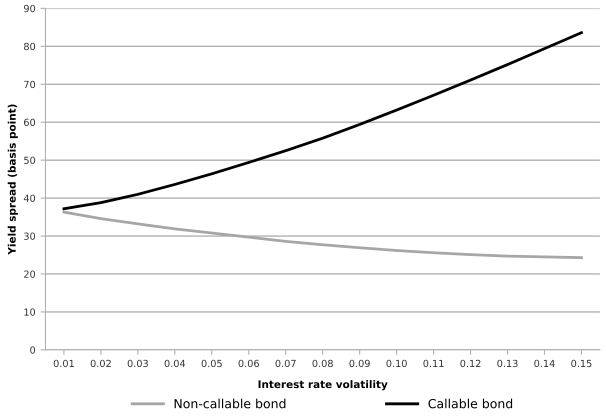  I want to click on x-axis-title: Interest rate volatility, so click(323, 385).